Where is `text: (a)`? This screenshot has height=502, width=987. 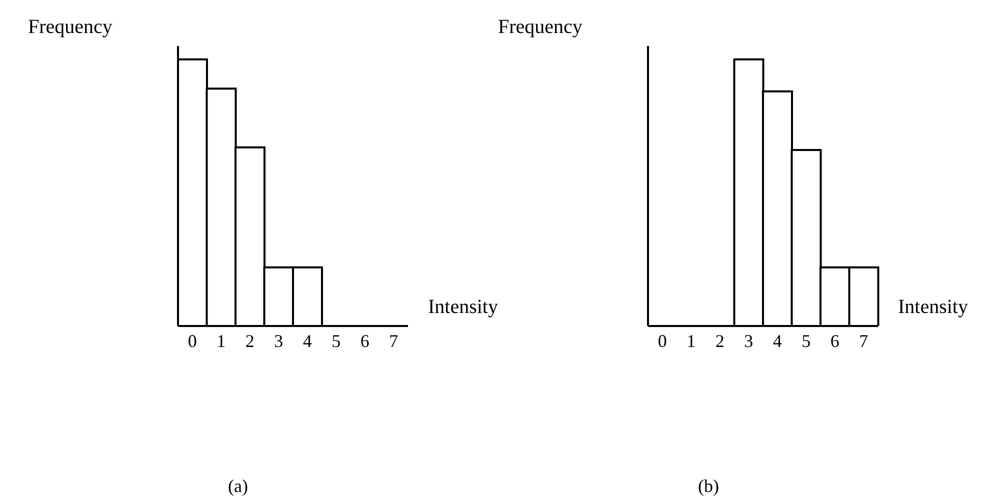 text: (a) is located at coordinates (238, 486).